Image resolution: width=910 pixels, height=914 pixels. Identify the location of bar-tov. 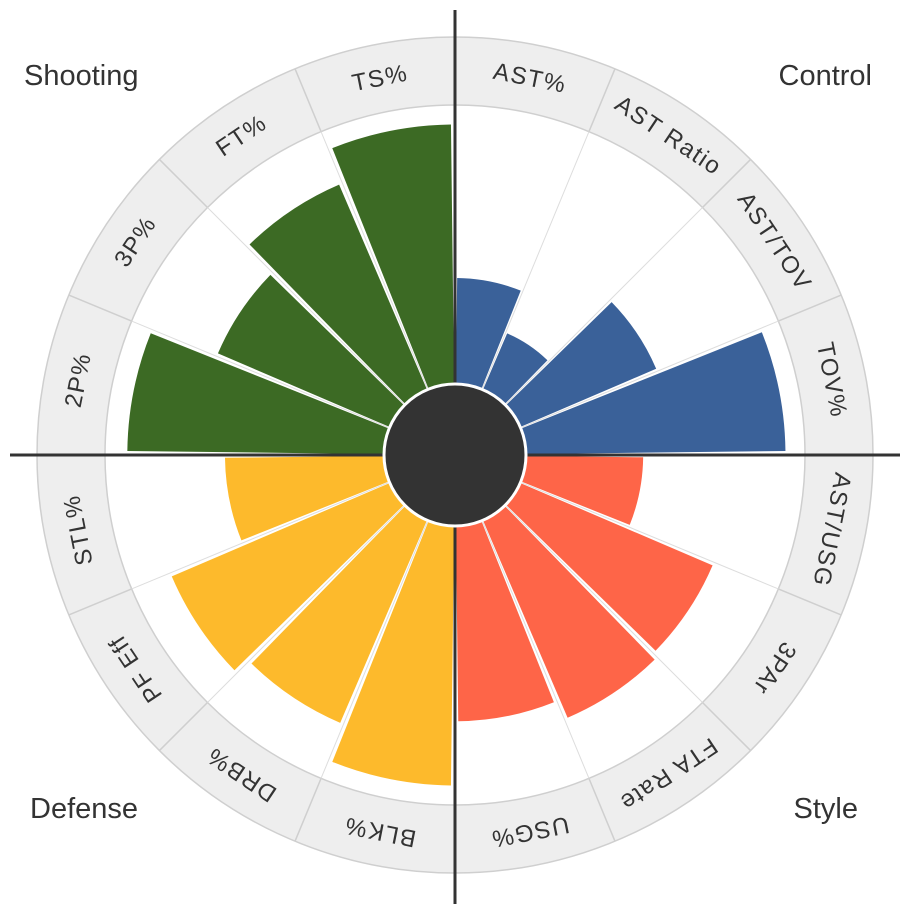
(653, 393).